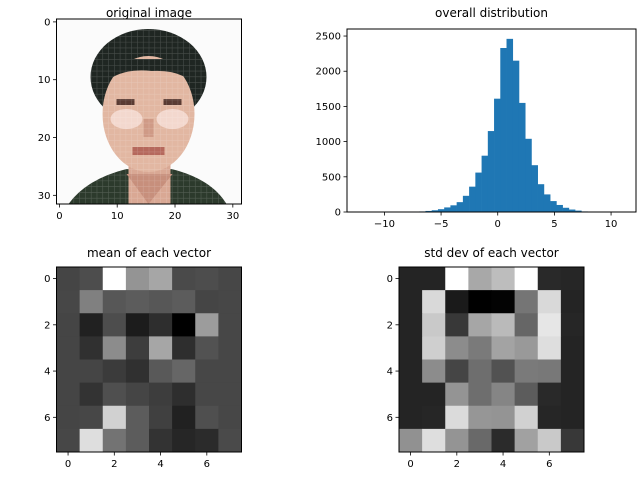 This screenshot has width=640, height=480. Describe the element at coordinates (441, 224) in the screenshot. I see `x-tick-label: −5` at that location.